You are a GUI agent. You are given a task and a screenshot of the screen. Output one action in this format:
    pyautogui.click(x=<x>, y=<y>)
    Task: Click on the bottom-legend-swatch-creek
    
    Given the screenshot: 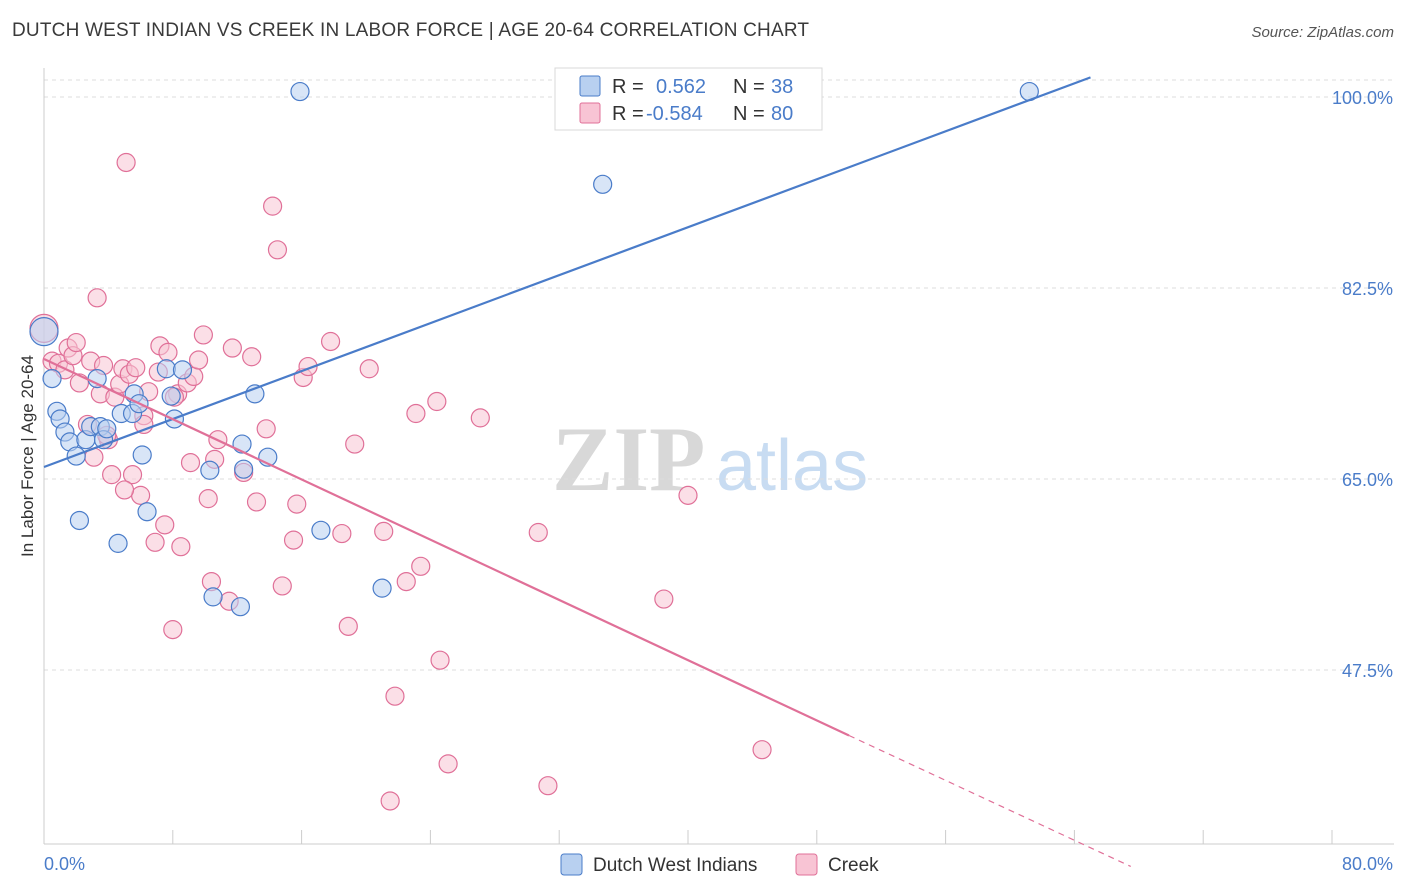 What is the action you would take?
    pyautogui.click(x=806, y=864)
    